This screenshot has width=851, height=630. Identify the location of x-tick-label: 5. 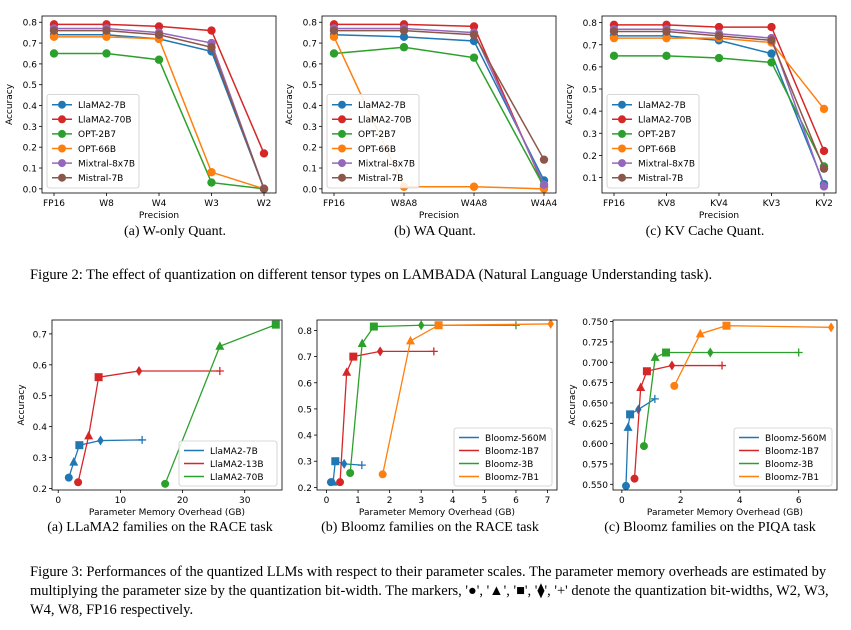
(485, 501).